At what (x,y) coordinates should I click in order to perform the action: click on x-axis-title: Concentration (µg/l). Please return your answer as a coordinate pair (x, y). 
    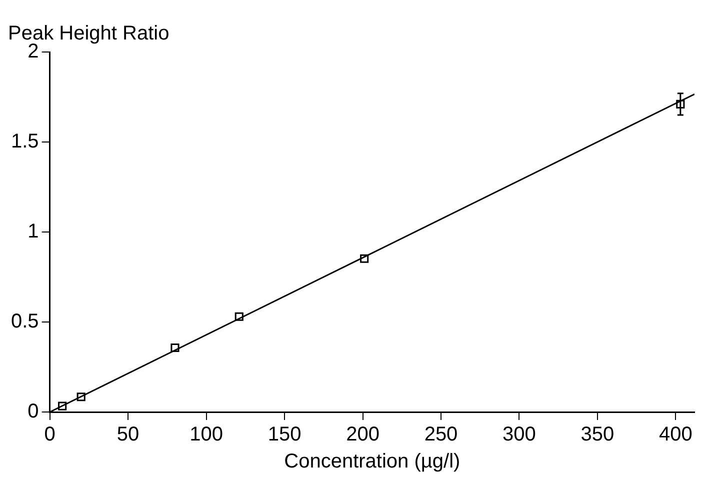
    Looking at the image, I should click on (372, 461).